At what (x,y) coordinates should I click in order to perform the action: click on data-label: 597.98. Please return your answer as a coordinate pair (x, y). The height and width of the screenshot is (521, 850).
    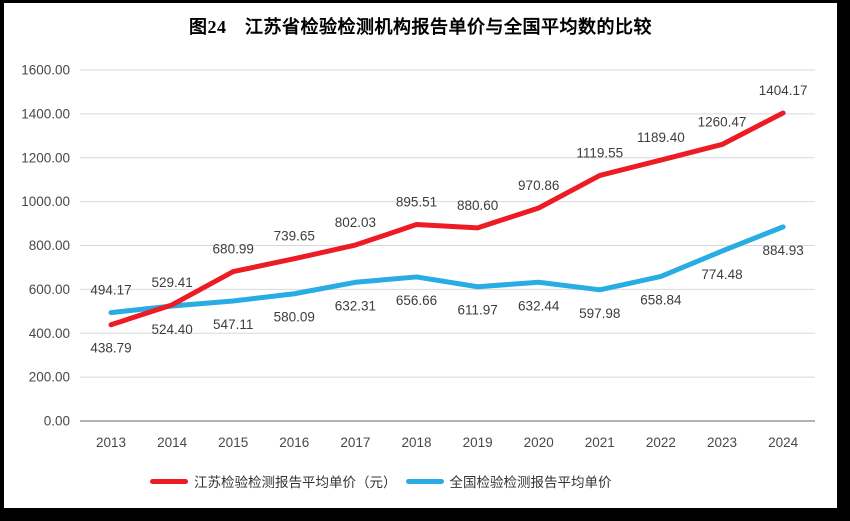
    Looking at the image, I should click on (599, 313).